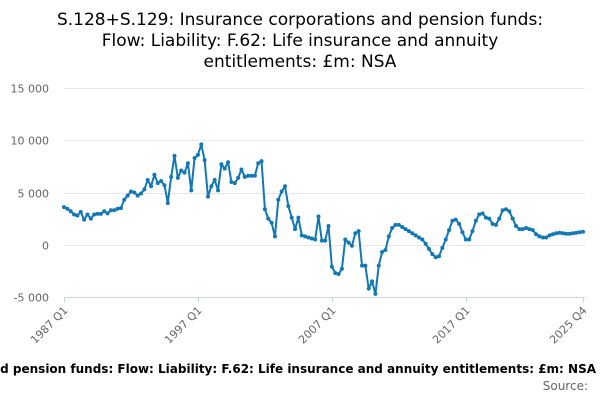 This screenshot has height=400, width=600. I want to click on chart-title-line-3: entitlements: £m: NSA, so click(300, 62).